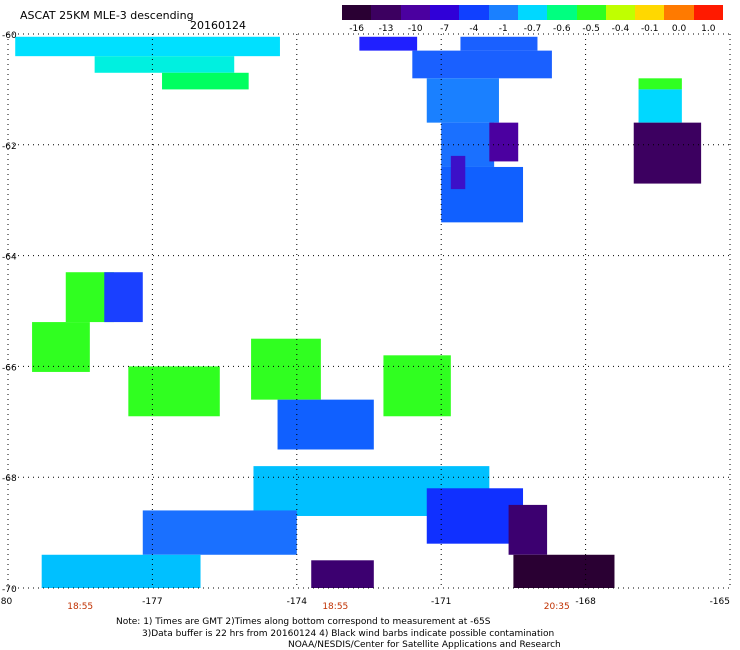  Describe the element at coordinates (591, 29) in the screenshot. I see `color-scale-label: -0.5` at that location.